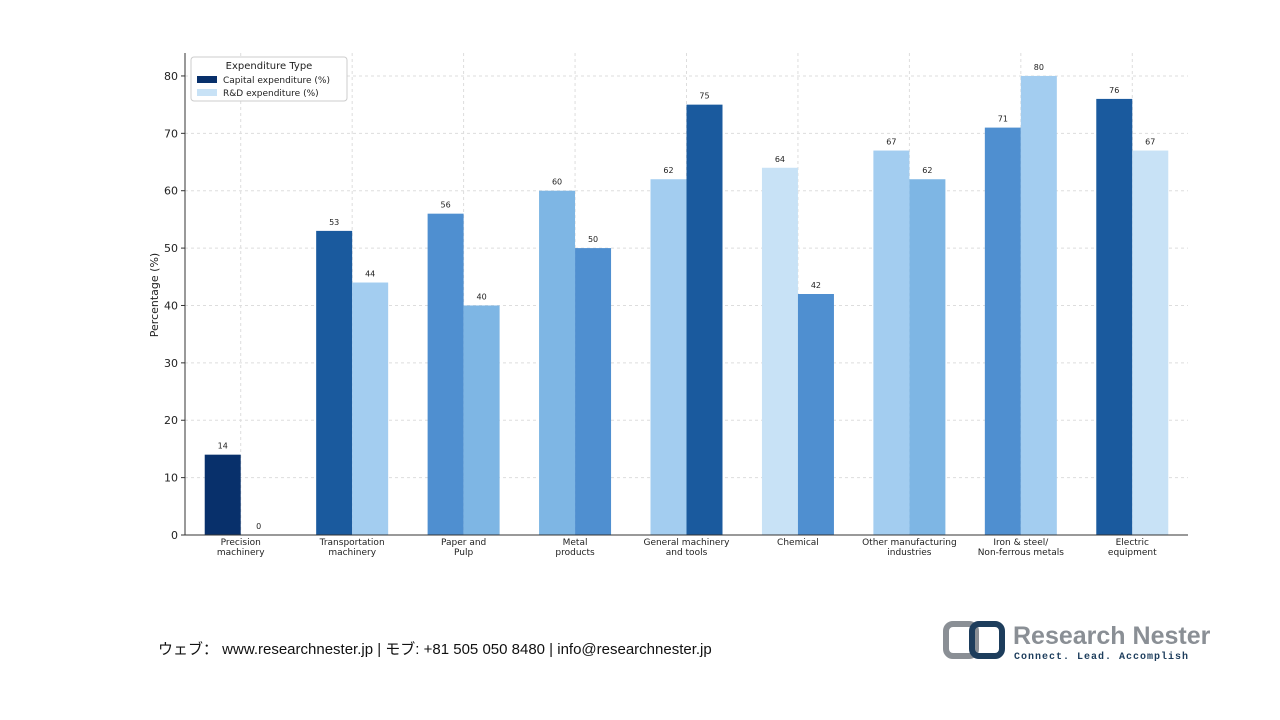 The width and height of the screenshot is (1280, 720). I want to click on y-tick-label: 50, so click(171, 248).